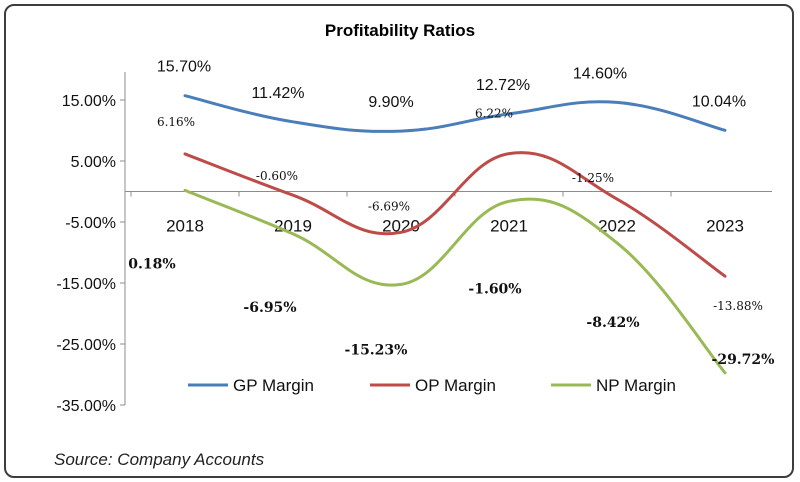 The width and height of the screenshot is (800, 482). Describe the element at coordinates (91, 243) in the screenshot. I see `y-axis: 15.00% 5.00% -5.00% -15.00% -25.00% -35.00%` at that location.